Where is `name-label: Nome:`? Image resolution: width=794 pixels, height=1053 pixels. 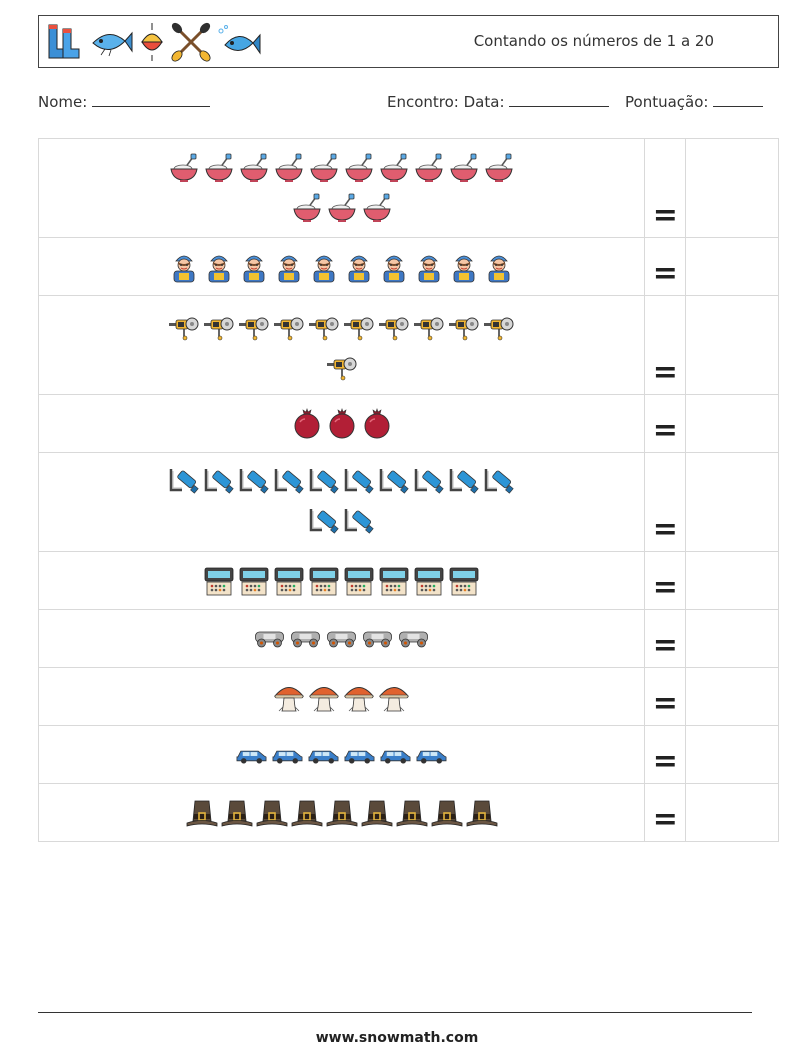 name-label: Nome: is located at coordinates (63, 102).